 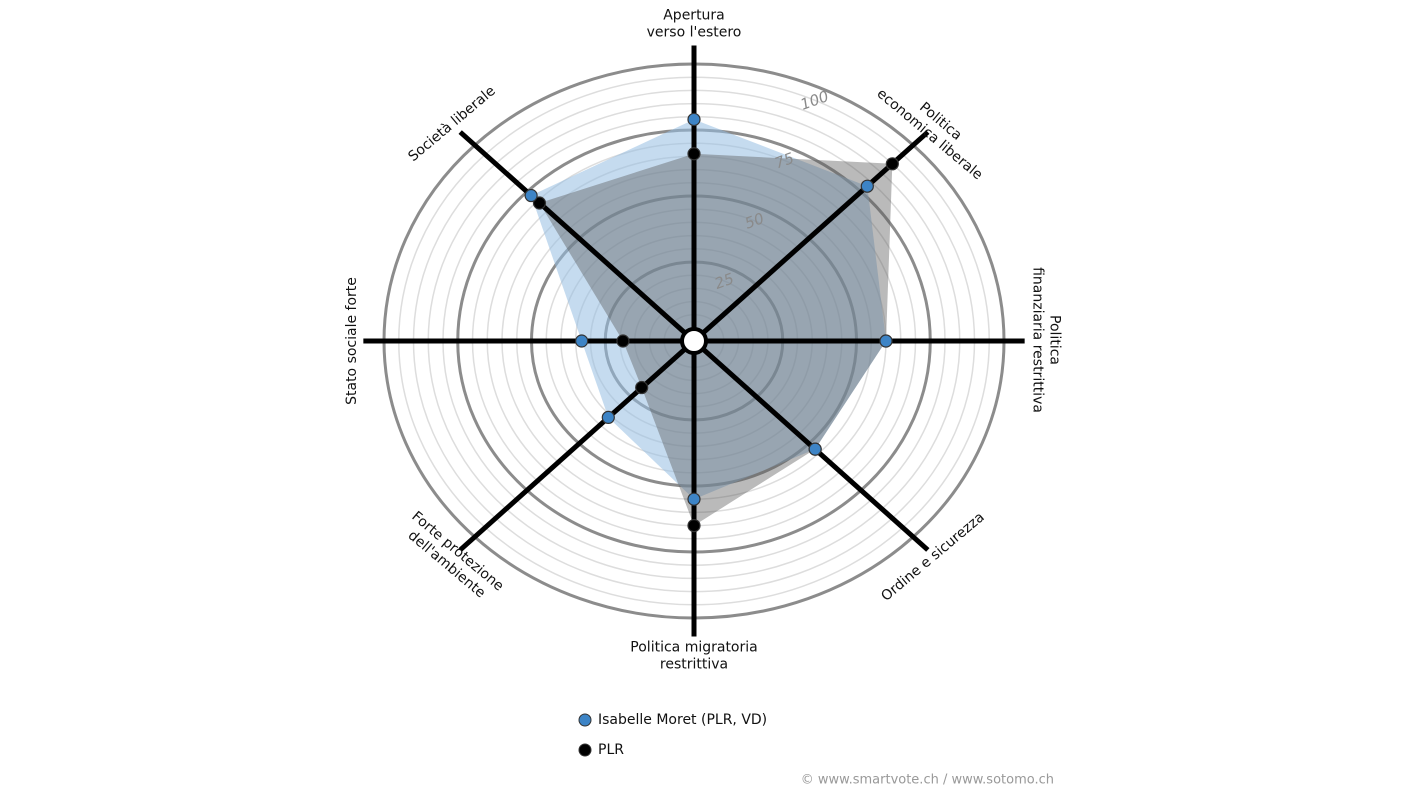 What do you see at coordinates (694, 341) in the screenshot?
I see `center-hole` at bounding box center [694, 341].